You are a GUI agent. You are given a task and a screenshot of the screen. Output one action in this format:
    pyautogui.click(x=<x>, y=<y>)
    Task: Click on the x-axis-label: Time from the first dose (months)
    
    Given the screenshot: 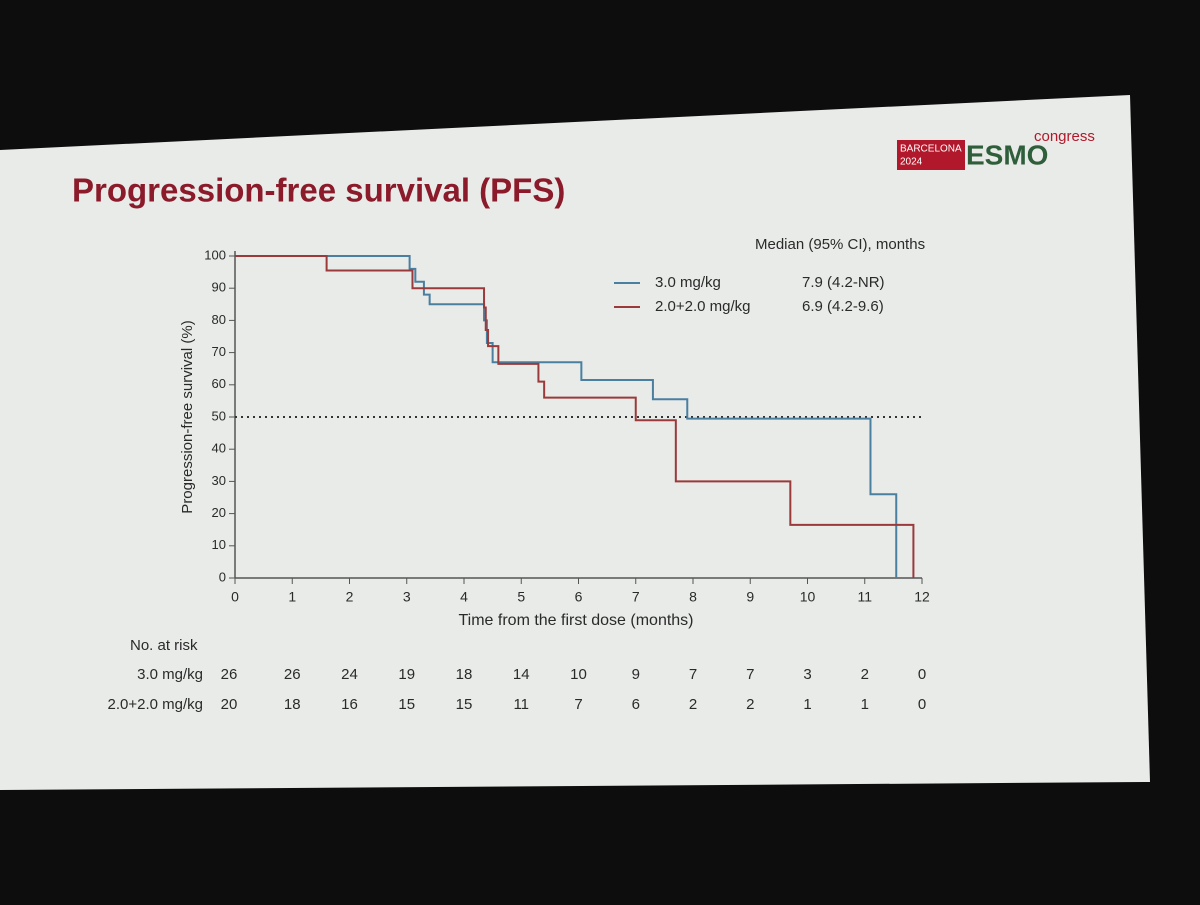 What is the action you would take?
    pyautogui.click(x=575, y=620)
    